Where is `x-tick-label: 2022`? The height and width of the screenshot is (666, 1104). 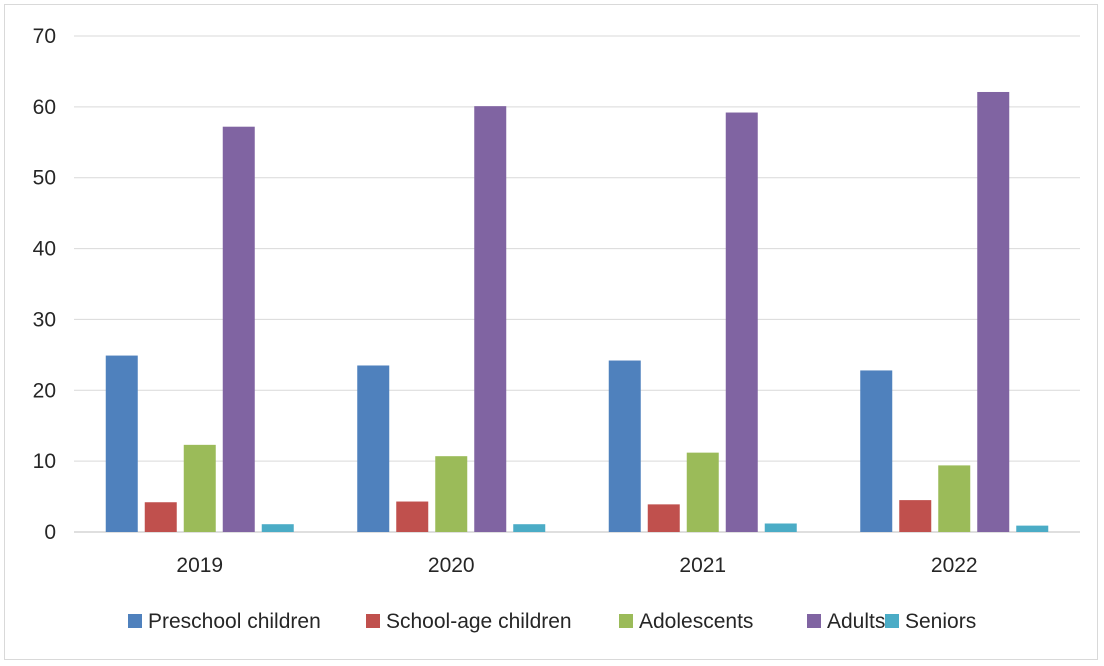
x-tick-label: 2022 is located at coordinates (954, 565).